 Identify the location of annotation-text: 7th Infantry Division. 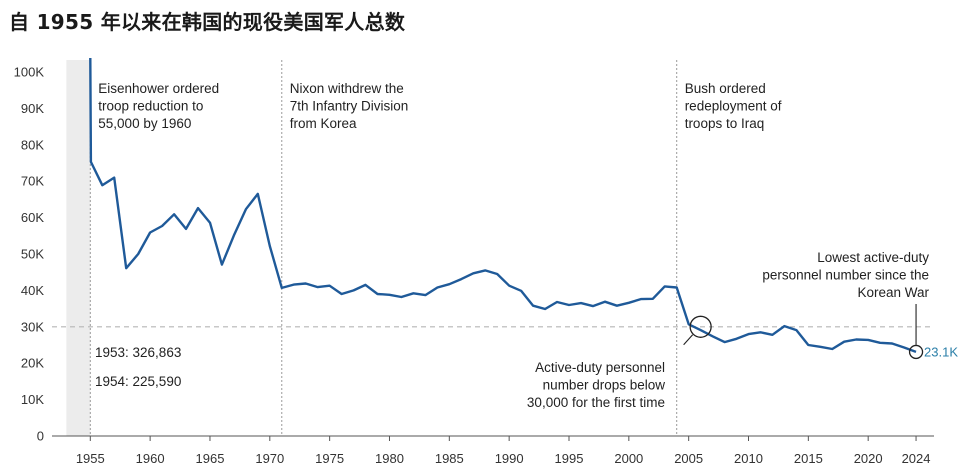
(349, 106).